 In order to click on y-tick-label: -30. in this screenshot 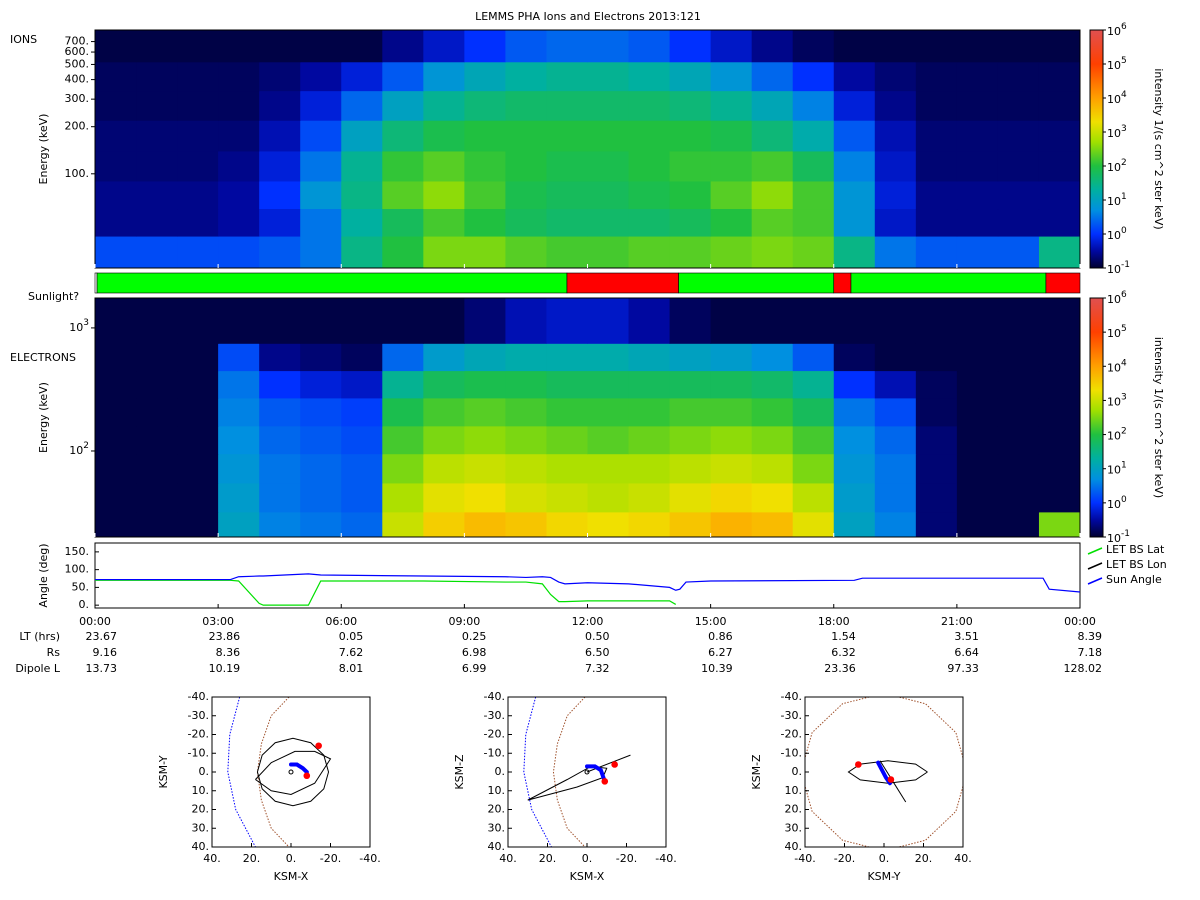, I will do `click(791, 715)`.